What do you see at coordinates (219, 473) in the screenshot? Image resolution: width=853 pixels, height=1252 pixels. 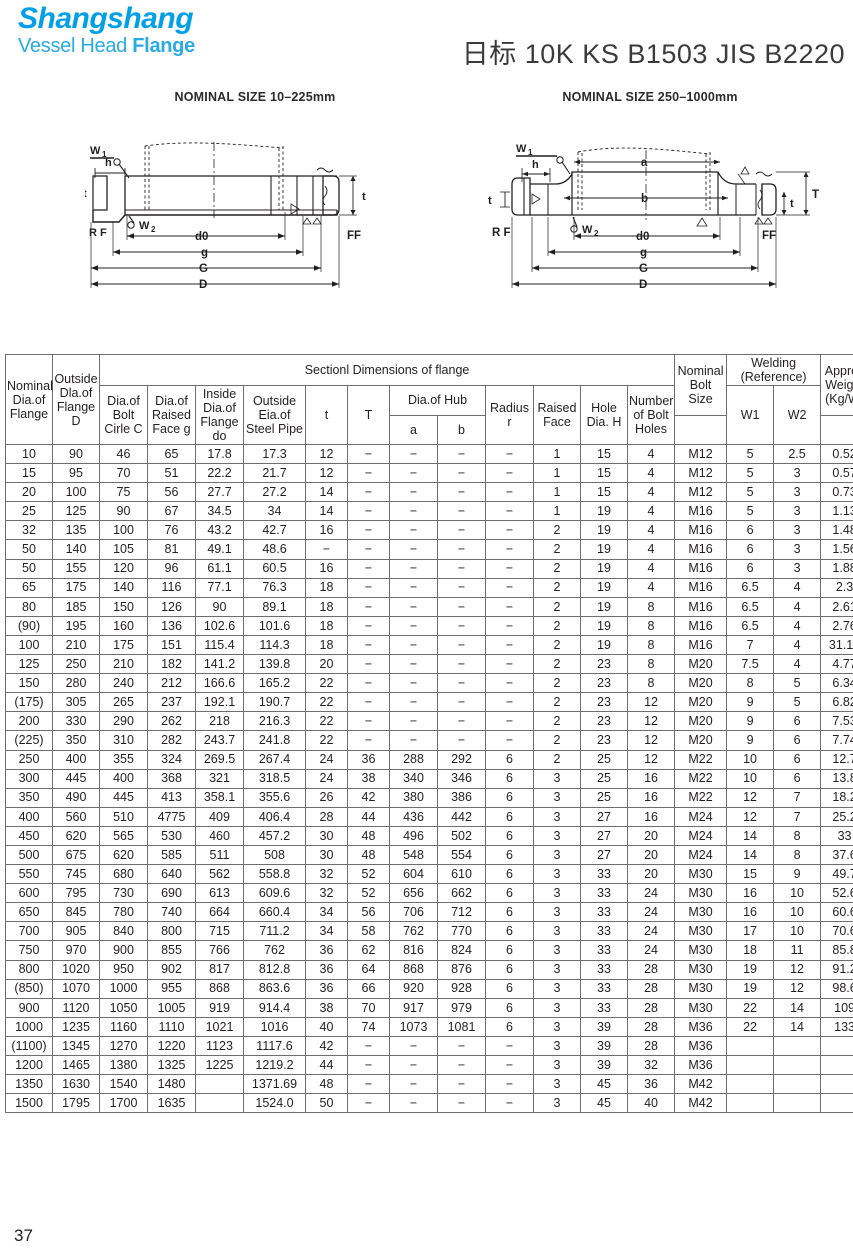 I see `cell-inside_do: 22.2` at bounding box center [219, 473].